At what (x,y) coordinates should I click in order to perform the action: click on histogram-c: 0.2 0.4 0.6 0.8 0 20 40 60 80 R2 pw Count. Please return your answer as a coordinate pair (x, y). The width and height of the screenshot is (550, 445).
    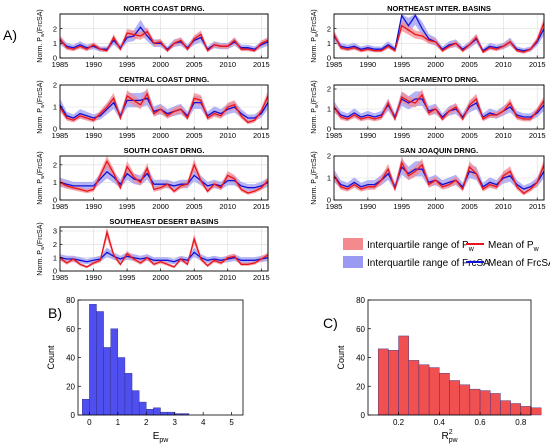
    Looking at the image, I should click on (439, 370).